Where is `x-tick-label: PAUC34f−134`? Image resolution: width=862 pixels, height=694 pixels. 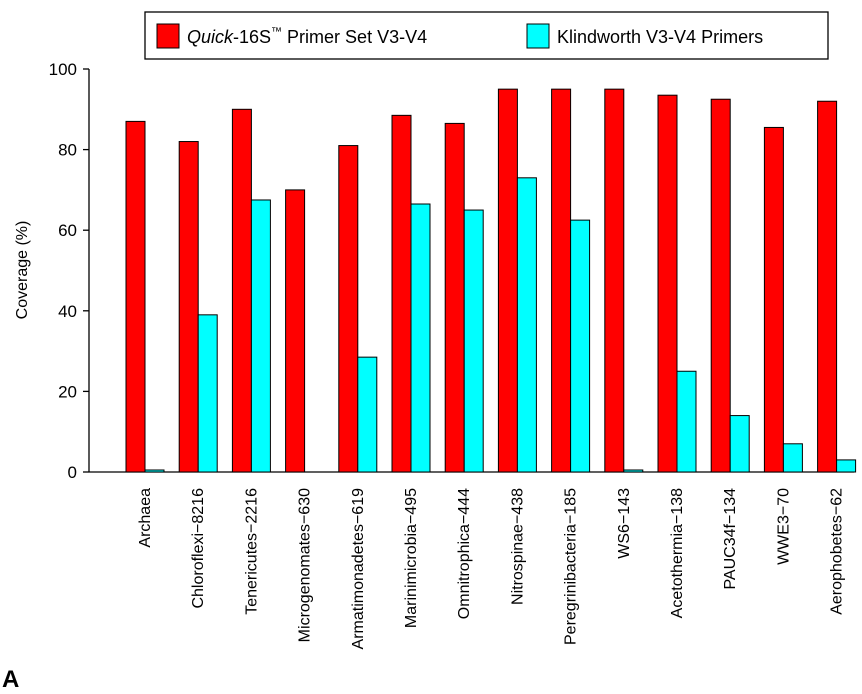
x-tick-label: PAUC34f−134 is located at coordinates (730, 539).